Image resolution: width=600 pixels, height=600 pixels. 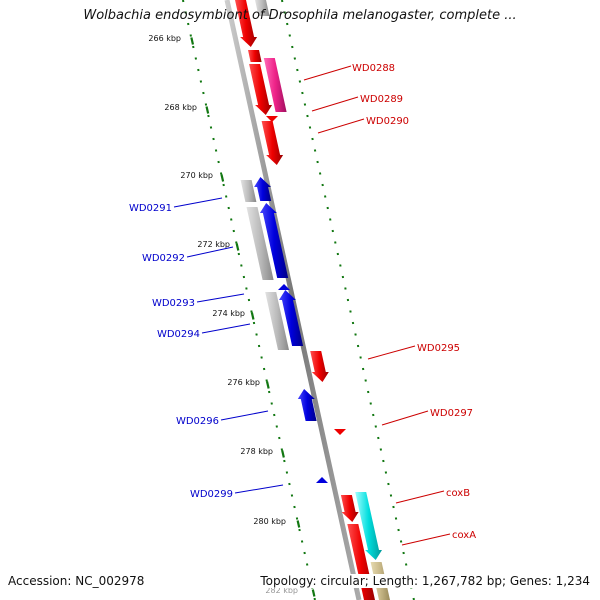 I want to click on feature-gray-WD0293, so click(x=277, y=321).